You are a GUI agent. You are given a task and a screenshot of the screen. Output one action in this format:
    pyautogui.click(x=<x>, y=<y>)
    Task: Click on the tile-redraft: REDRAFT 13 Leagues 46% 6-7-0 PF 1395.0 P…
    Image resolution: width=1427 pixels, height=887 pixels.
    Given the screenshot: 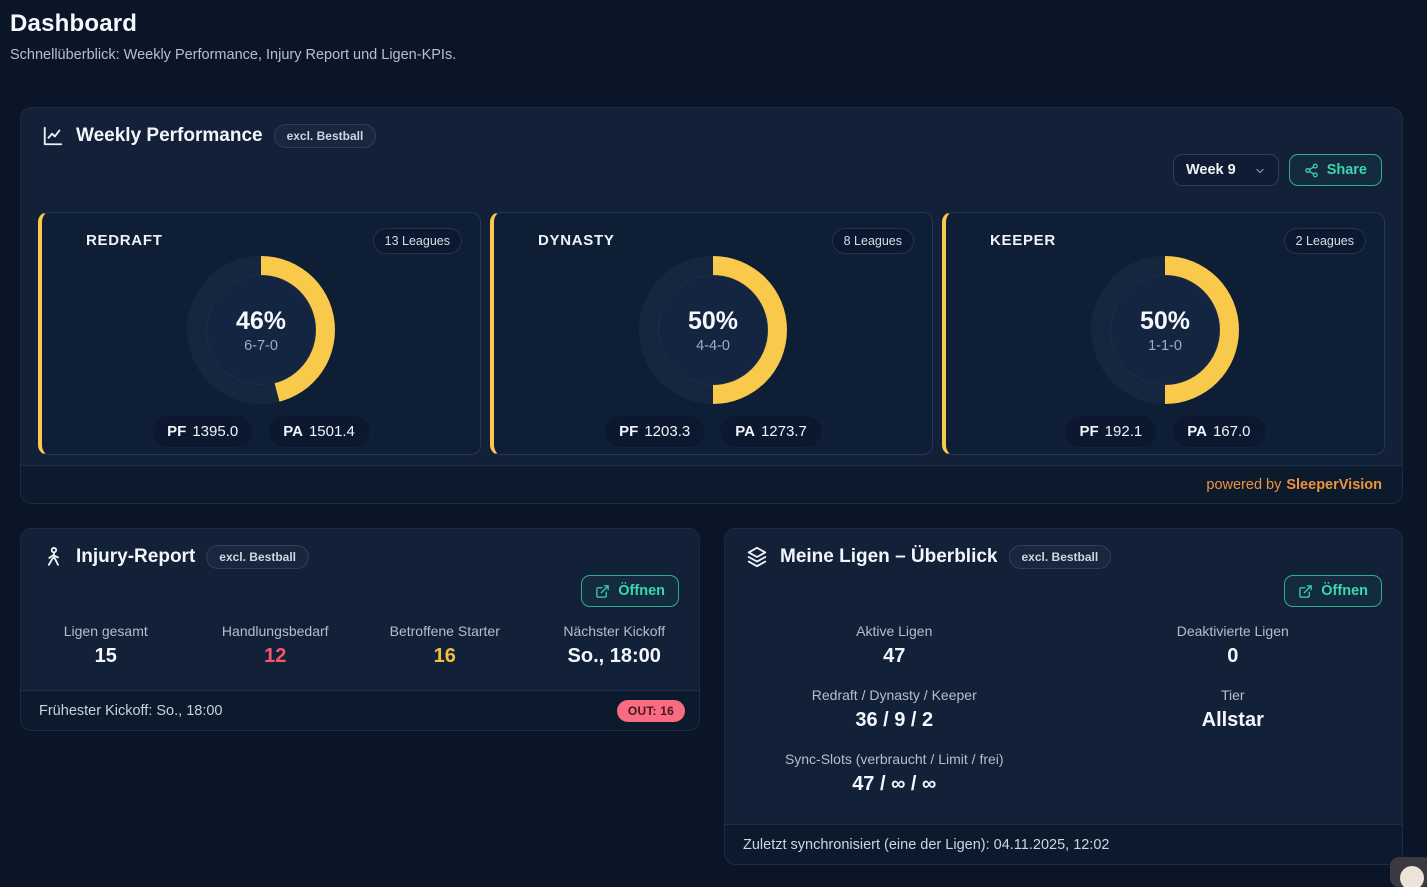 What is the action you would take?
    pyautogui.click(x=259, y=333)
    